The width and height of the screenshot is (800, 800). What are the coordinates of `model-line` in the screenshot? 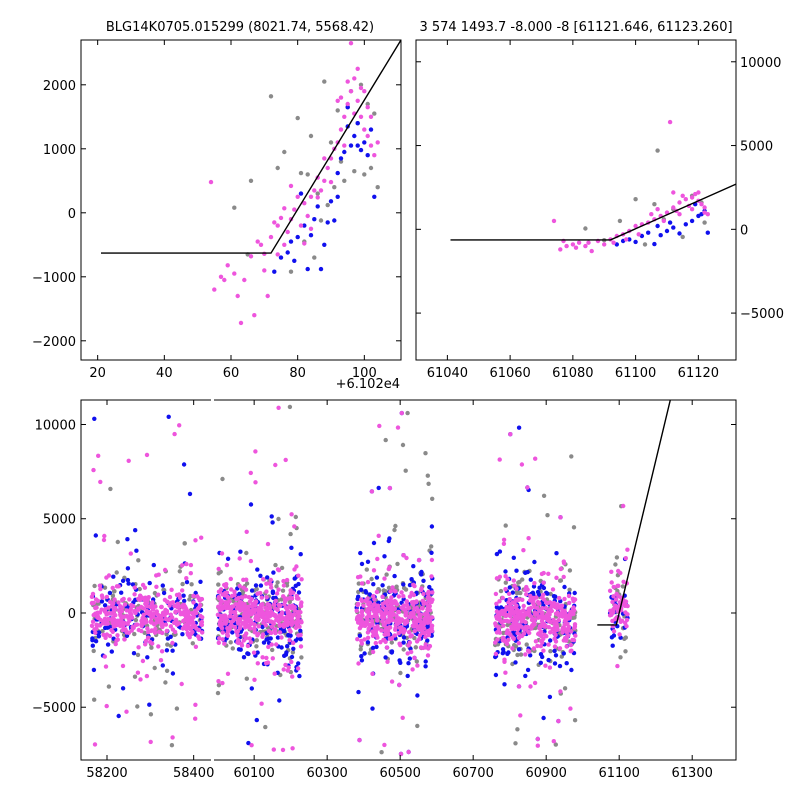 It's located at (251, 147).